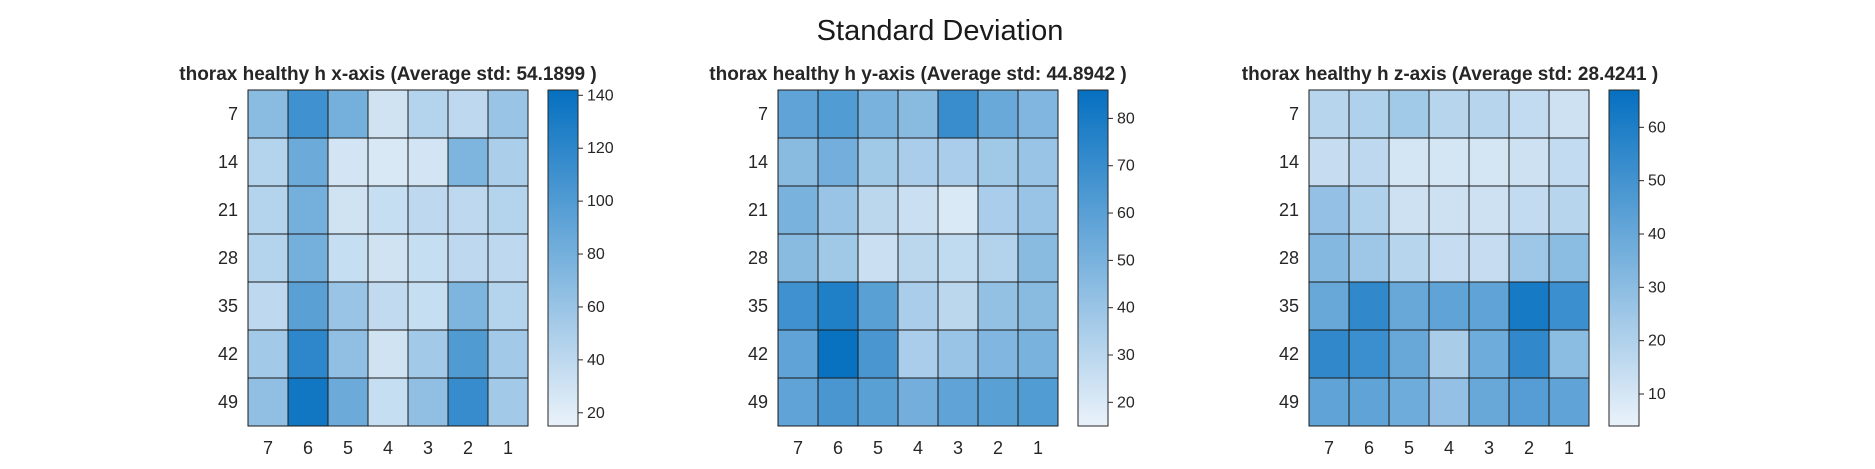  I want to click on colorbar-tick-label: 140, so click(600, 95).